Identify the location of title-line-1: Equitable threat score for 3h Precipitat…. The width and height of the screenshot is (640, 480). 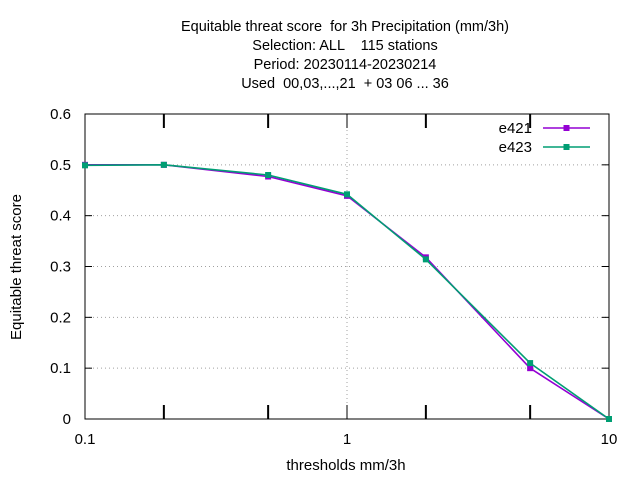
(344, 27).